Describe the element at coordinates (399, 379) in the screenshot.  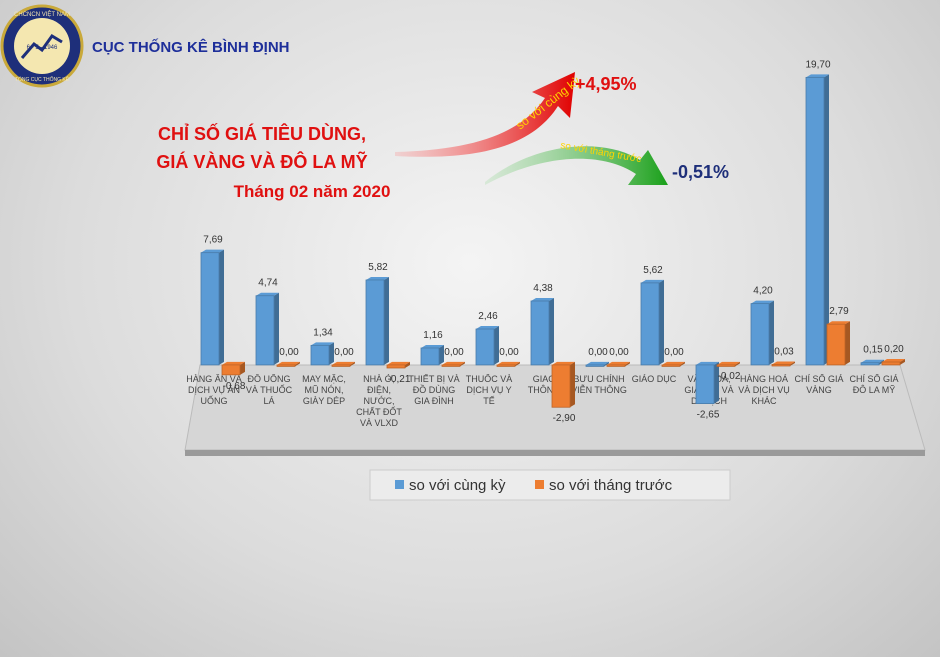
I see `data-label: -0,21` at that location.